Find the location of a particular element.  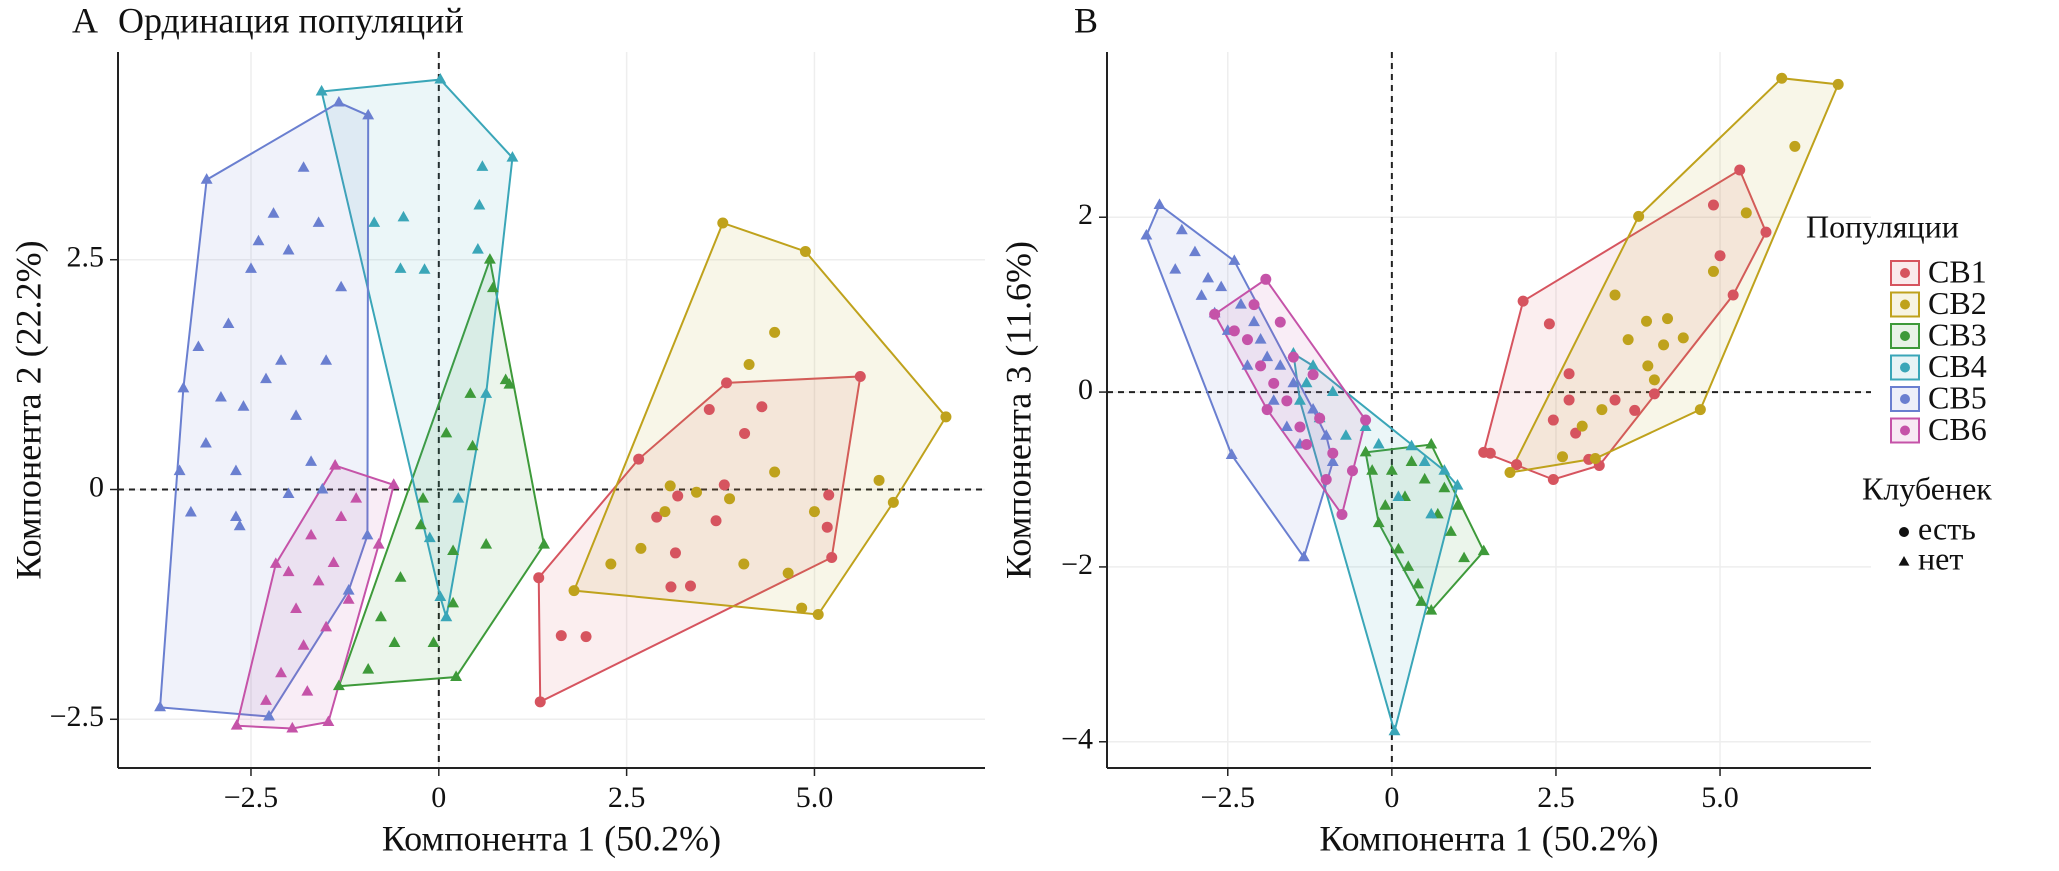

panel-label: A is located at coordinates (85, 20).